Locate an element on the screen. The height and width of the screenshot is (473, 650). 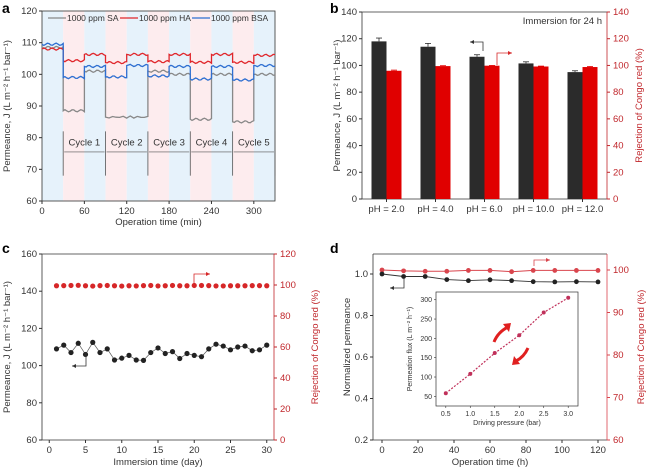
y2-tick-label: 140 is located at coordinates (621, 12).